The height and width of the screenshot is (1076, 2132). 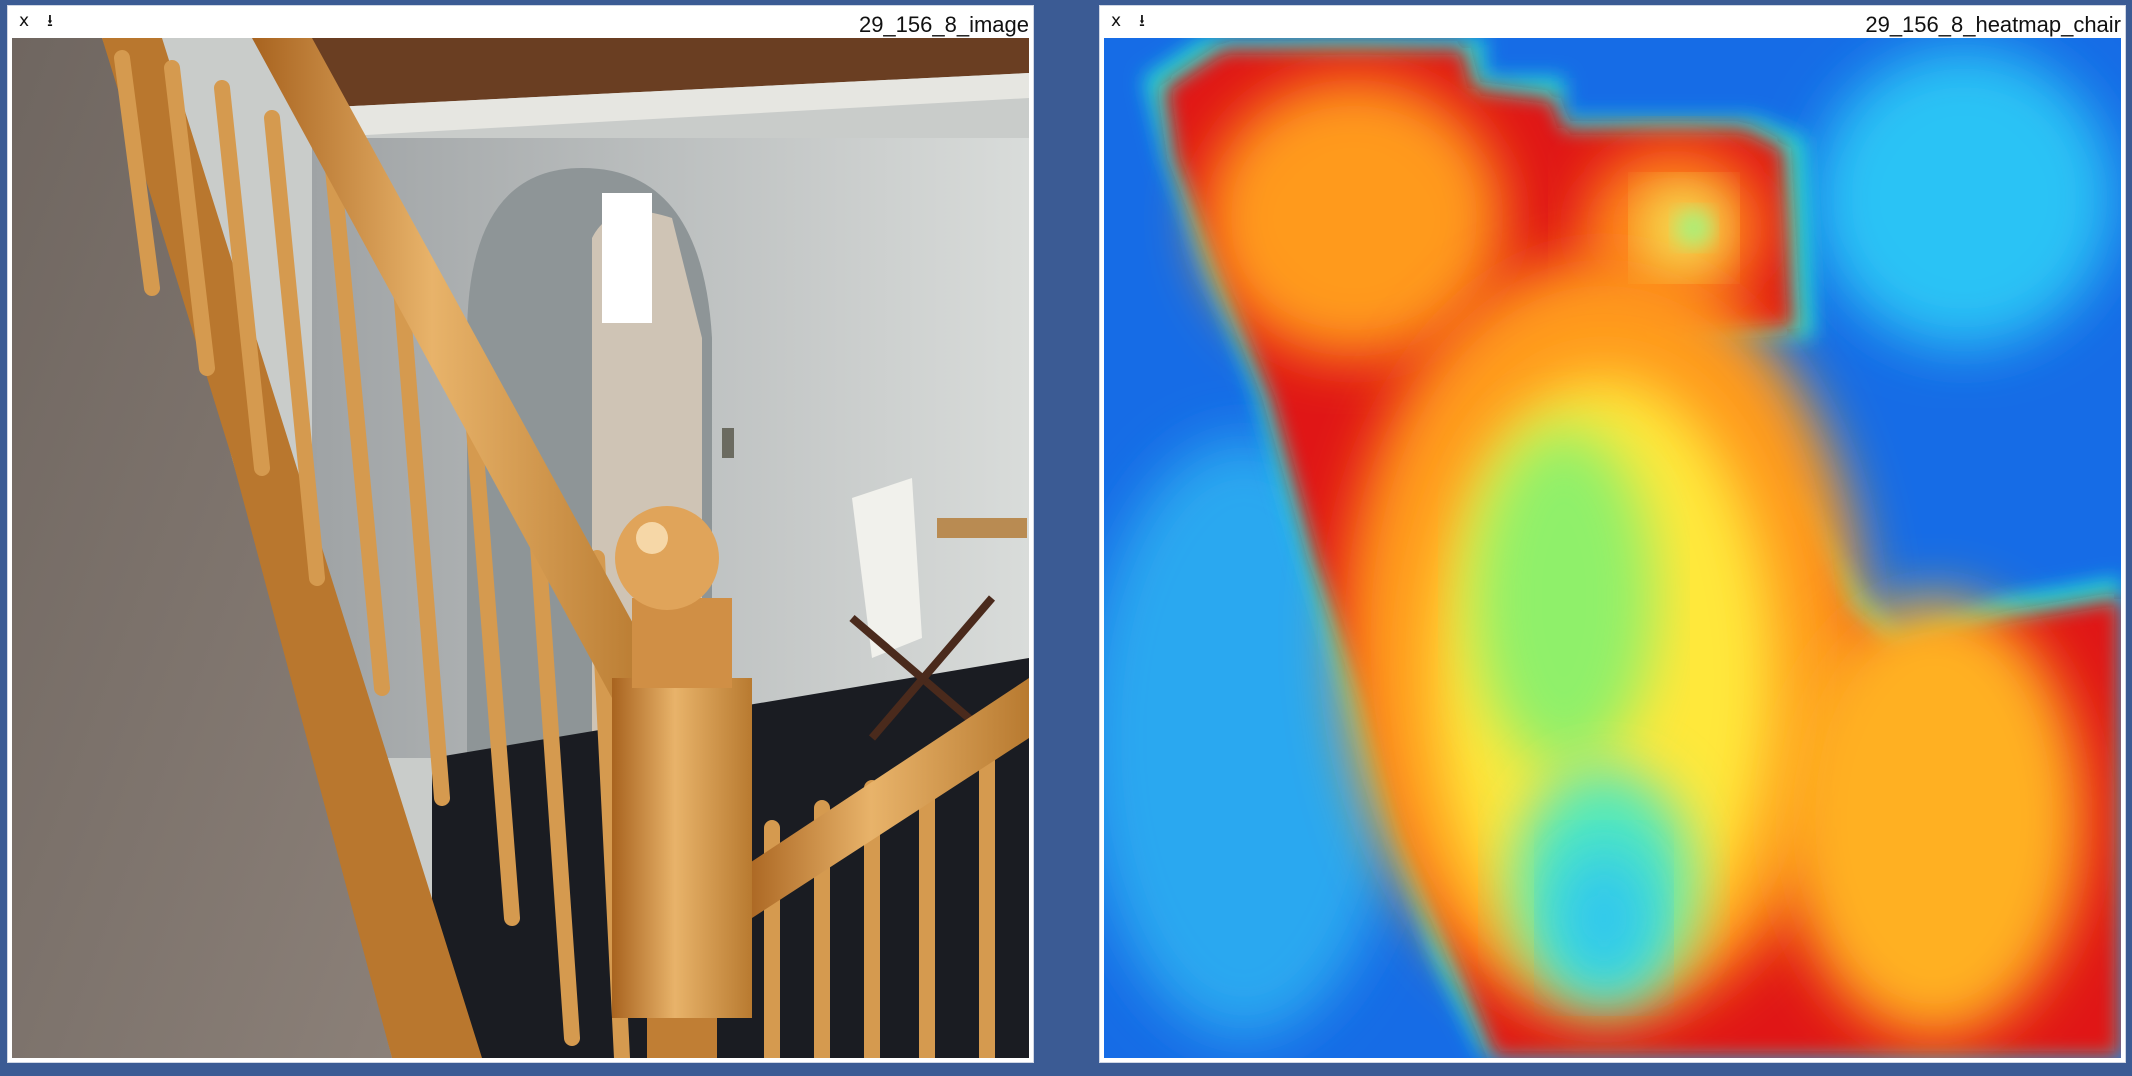 What do you see at coordinates (520, 22) in the screenshot?
I see `image-window-titlebar: x ⭳ 29_156_8_image` at bounding box center [520, 22].